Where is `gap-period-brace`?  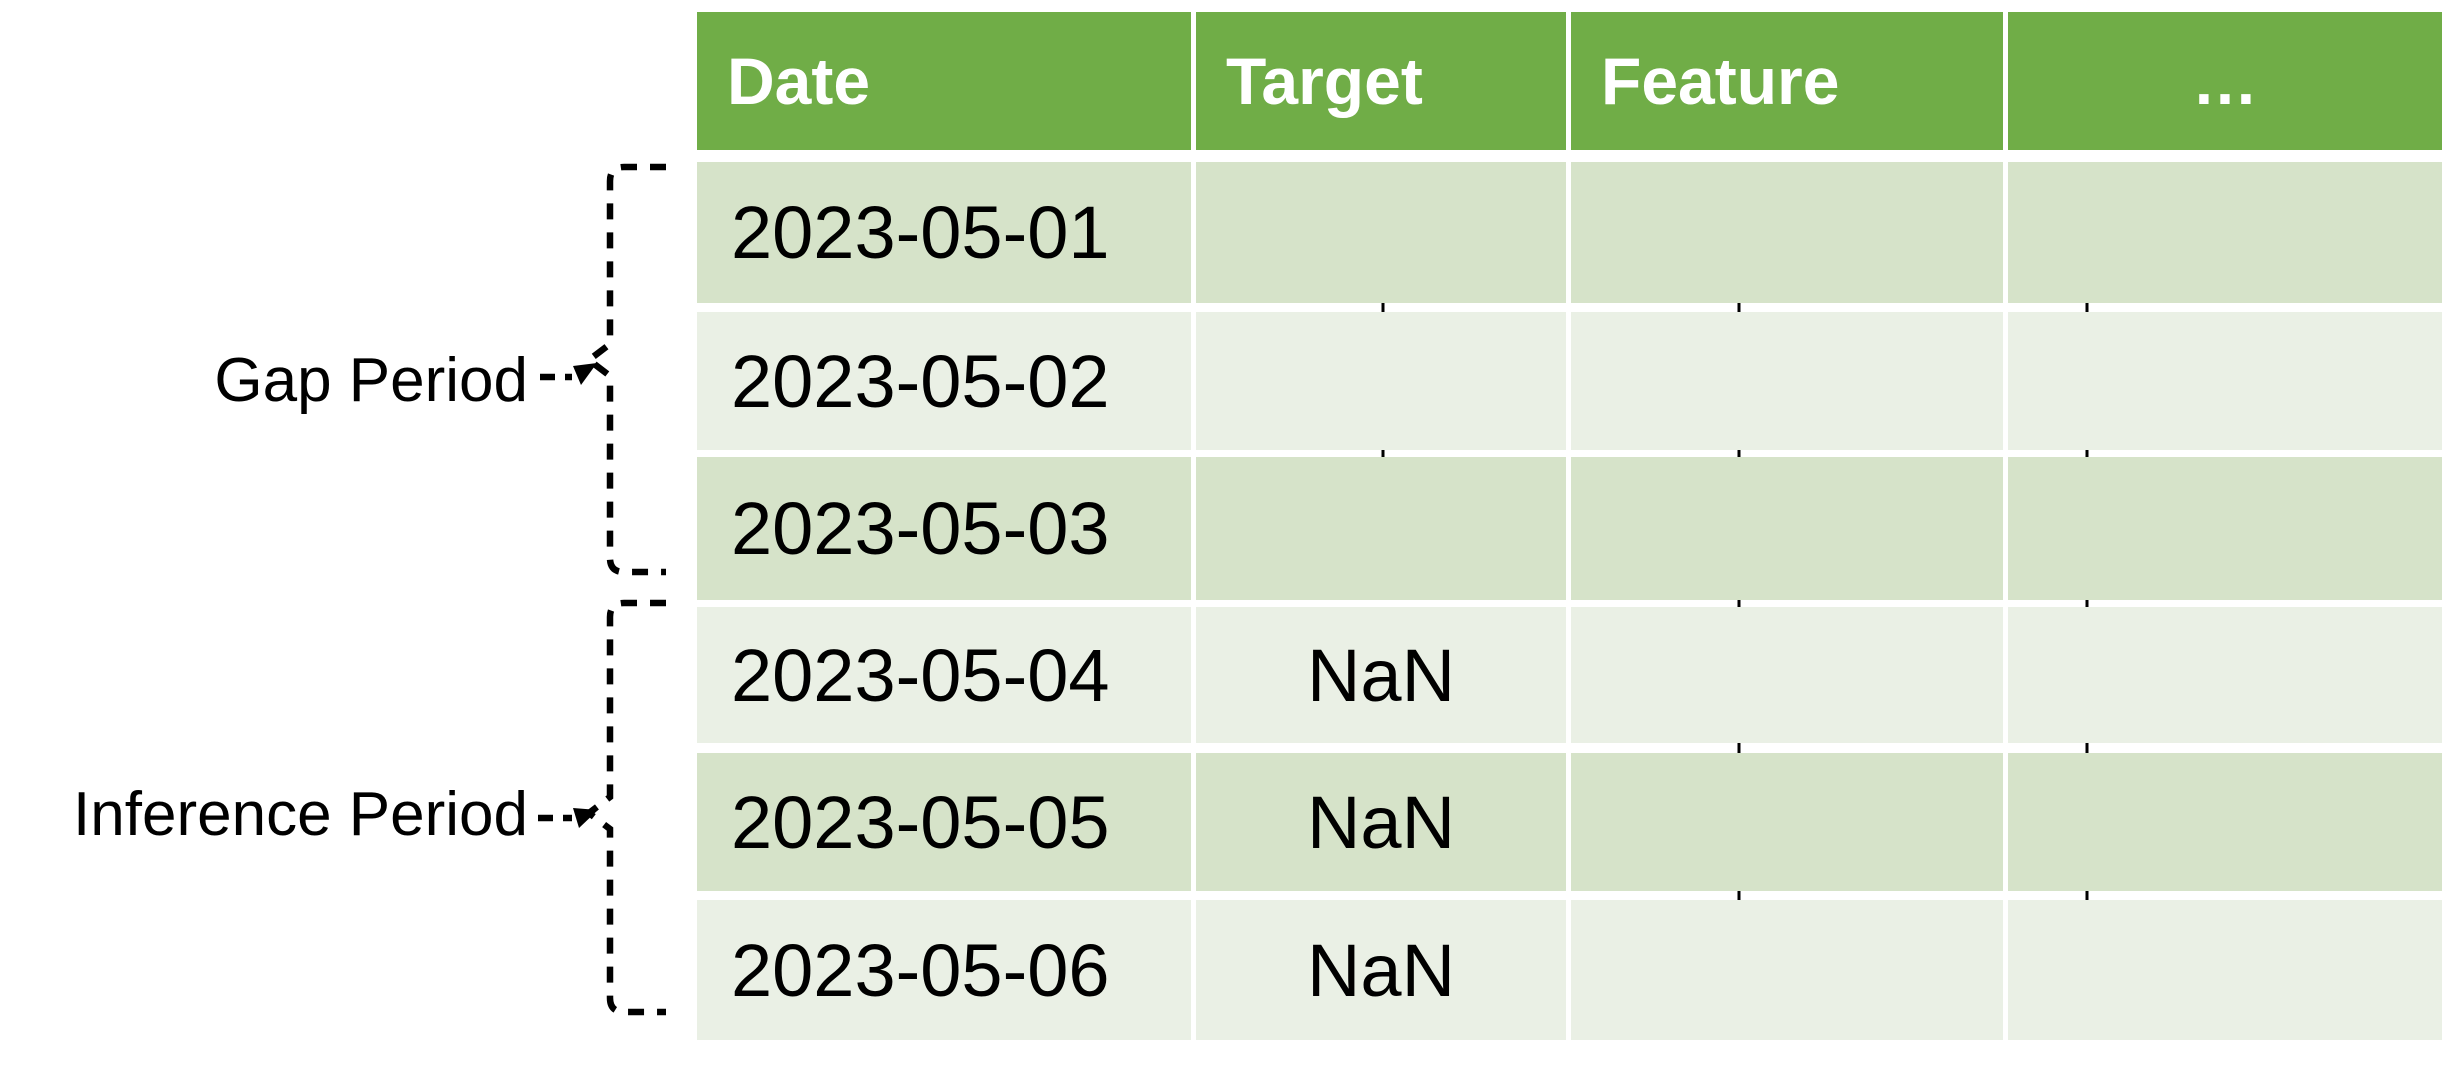
gap-period-brace is located at coordinates (624, 369).